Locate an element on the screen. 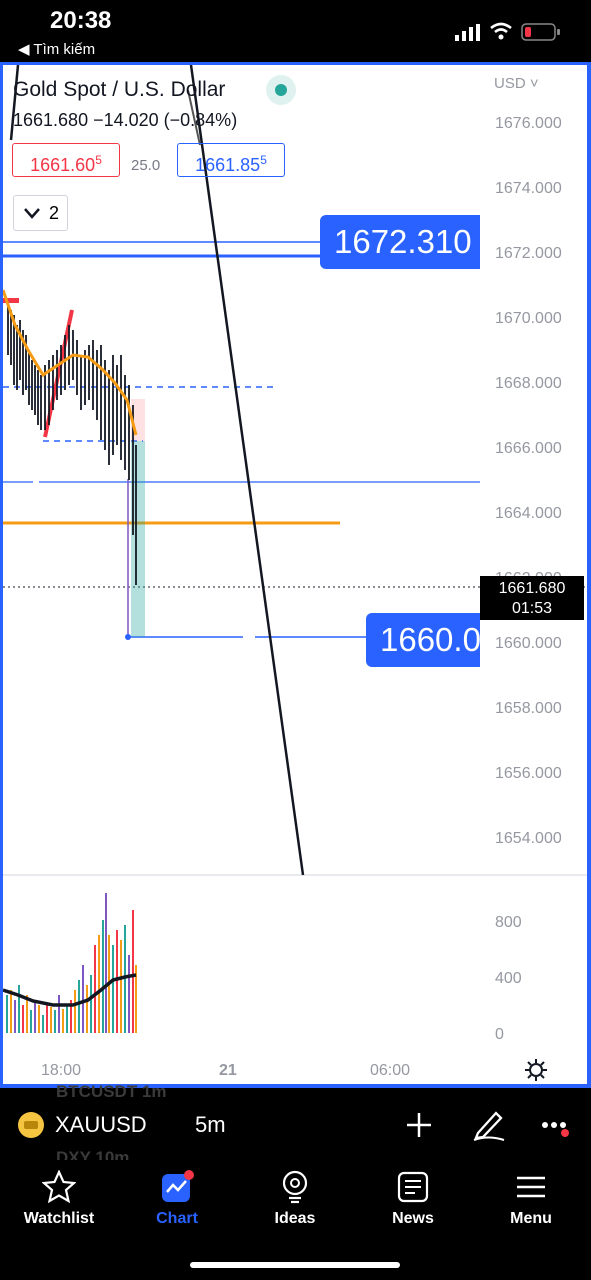 Image resolution: width=591 pixels, height=1280 pixels. indicator-count: 2 is located at coordinates (54, 213).